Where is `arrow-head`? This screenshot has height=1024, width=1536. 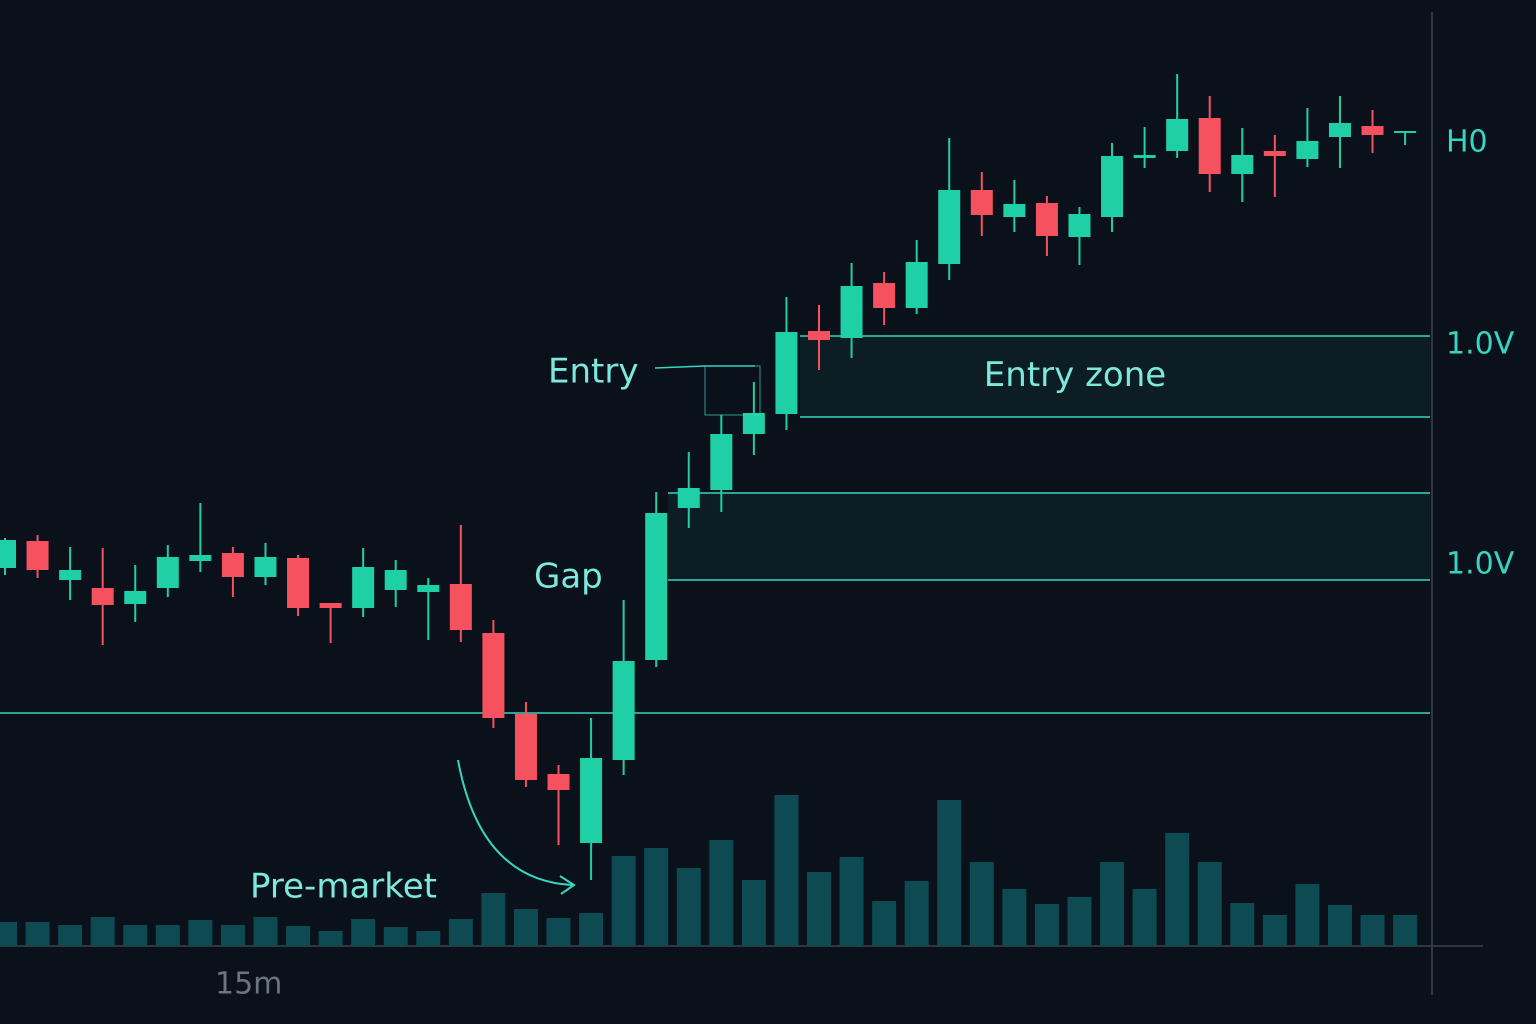
arrow-head is located at coordinates (567, 885).